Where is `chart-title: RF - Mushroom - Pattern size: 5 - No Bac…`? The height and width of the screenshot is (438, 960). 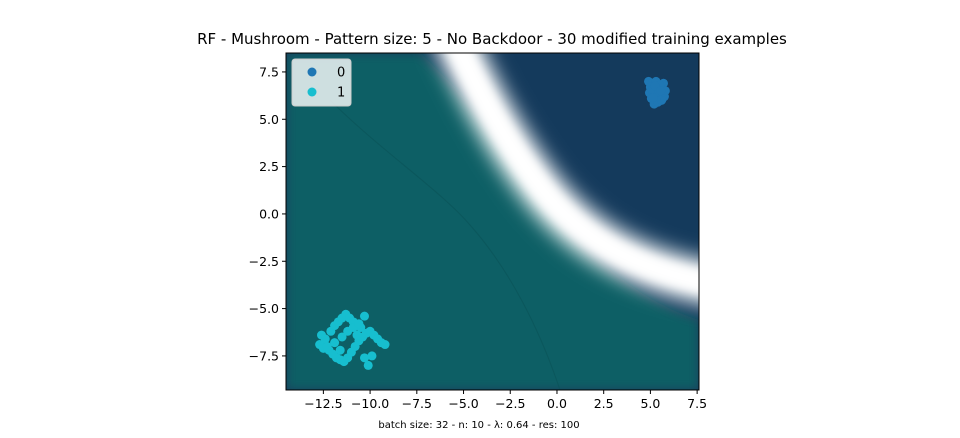 chart-title: RF - Mushroom - Pattern size: 5 - No Bac… is located at coordinates (492, 39).